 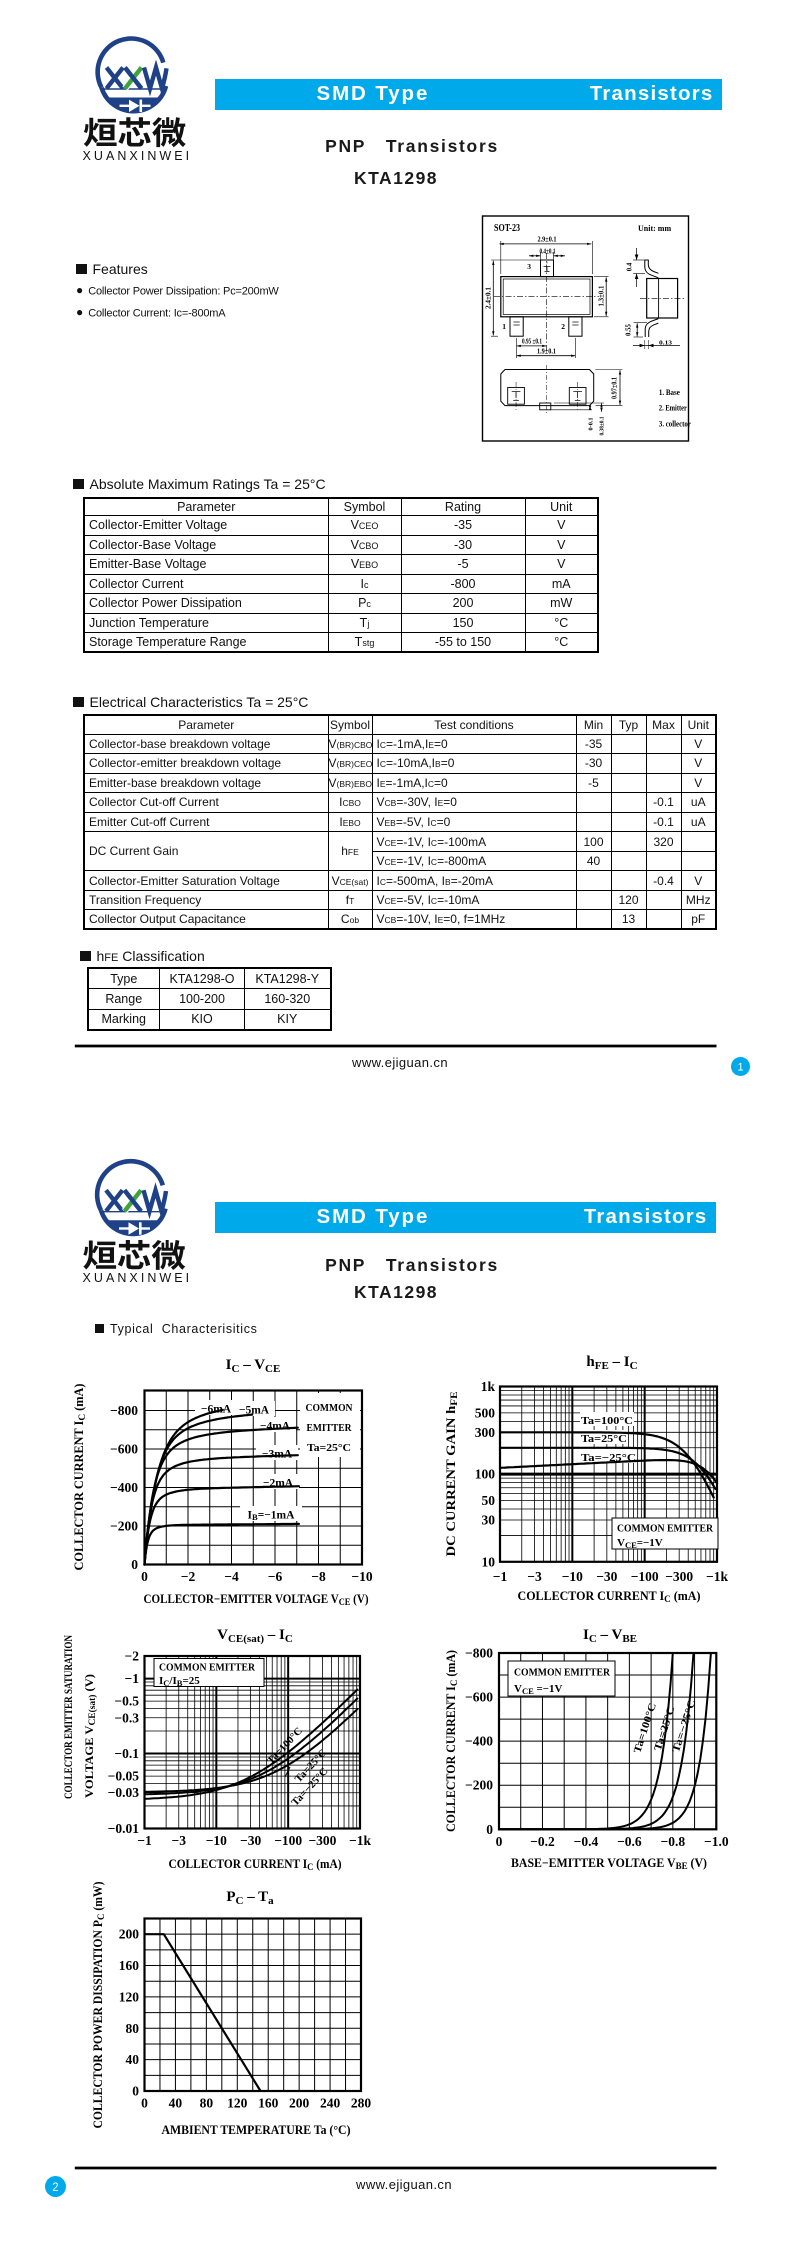 What do you see at coordinates (673, 408) in the screenshot?
I see `svg-text: 2. Emitter` at bounding box center [673, 408].